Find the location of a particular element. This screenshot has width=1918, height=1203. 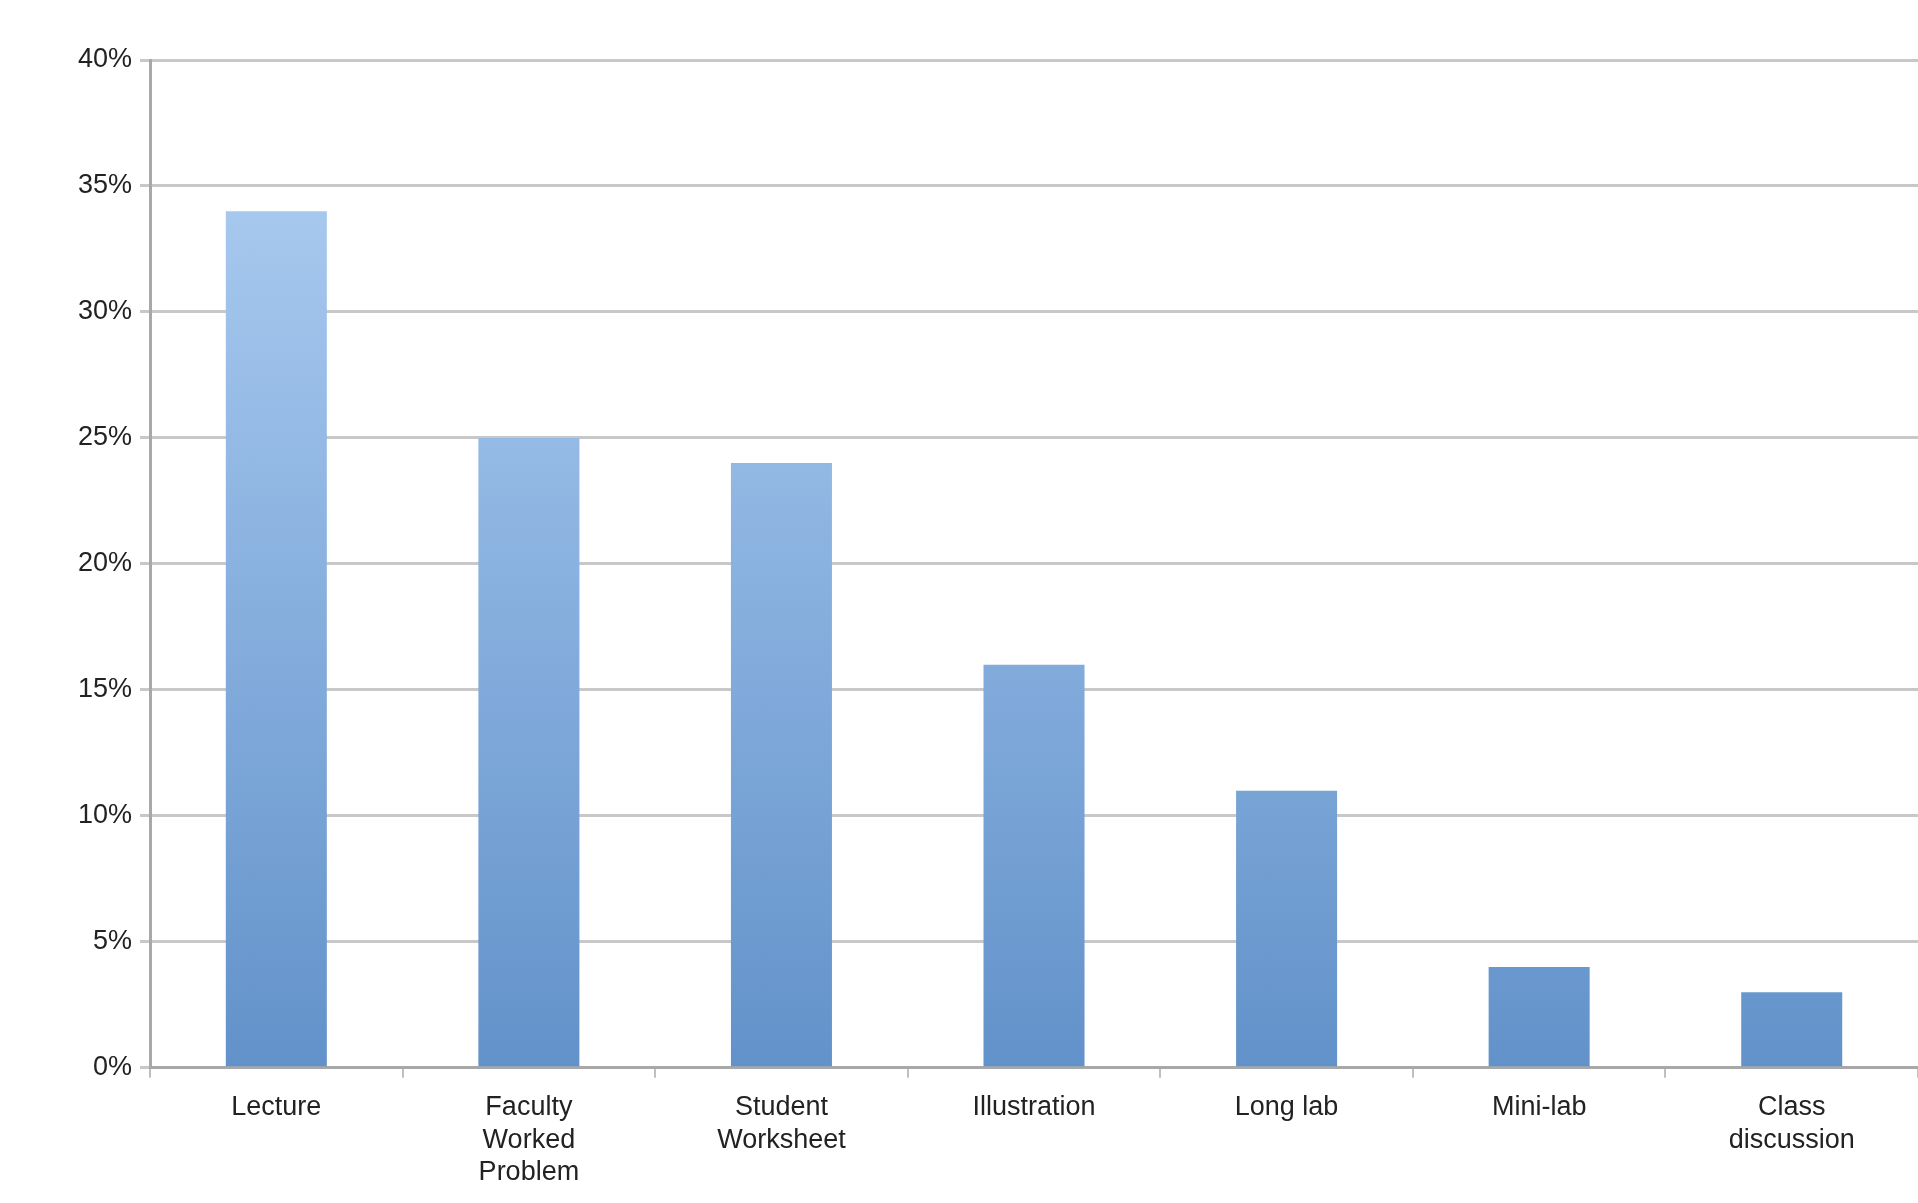

x-tick-label: Illustration is located at coordinates (1034, 1106).